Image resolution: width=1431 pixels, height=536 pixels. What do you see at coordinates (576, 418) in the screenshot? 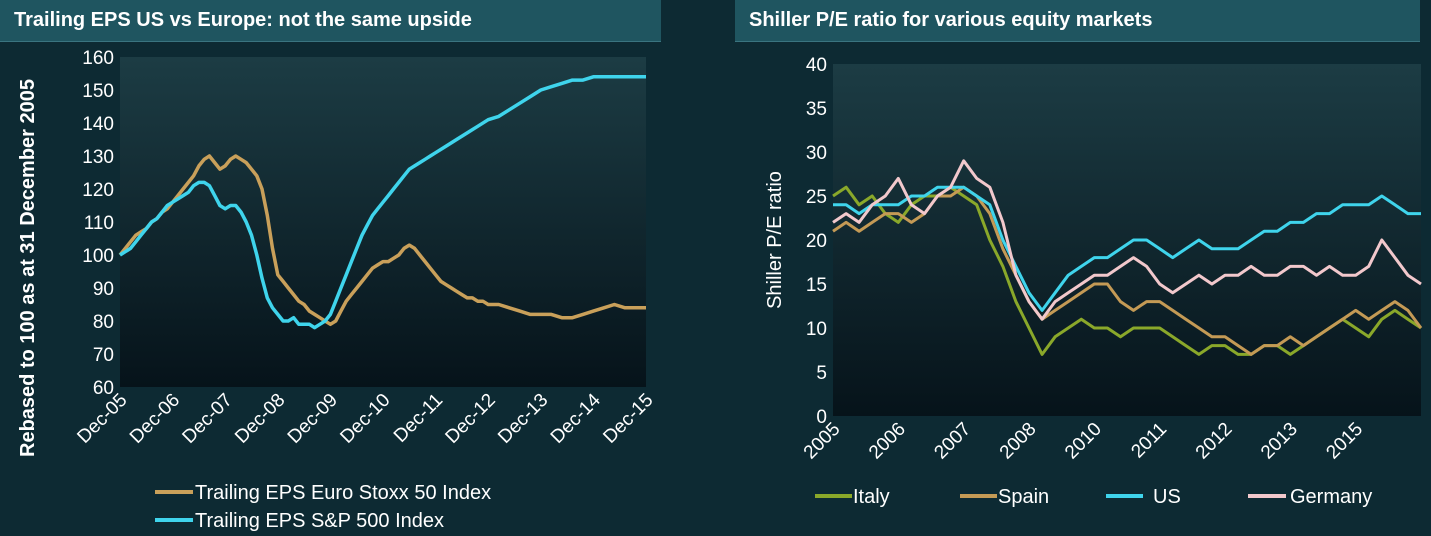
I see `x-tick-label: Dec-14` at bounding box center [576, 418].